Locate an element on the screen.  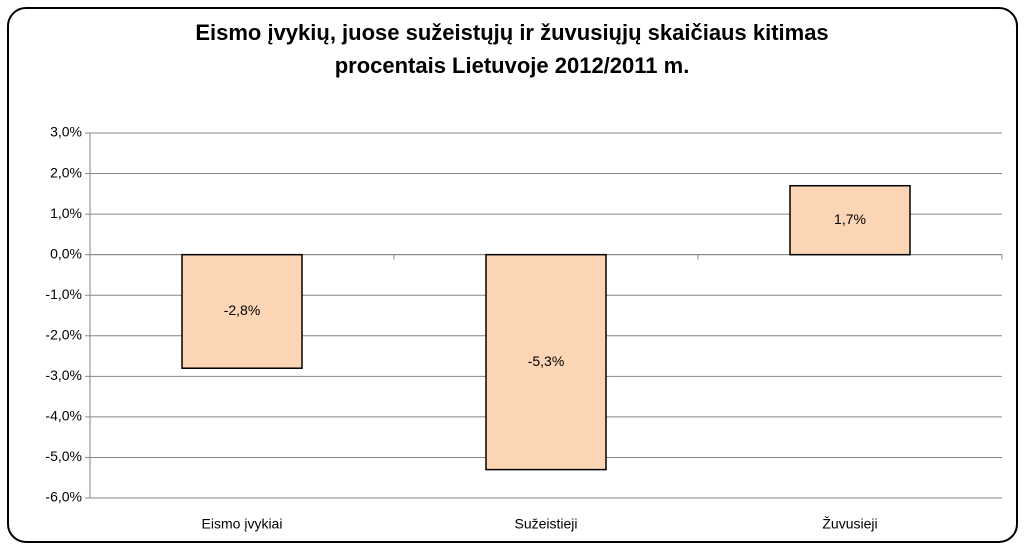
data-label: -5,3% is located at coordinates (546, 361).